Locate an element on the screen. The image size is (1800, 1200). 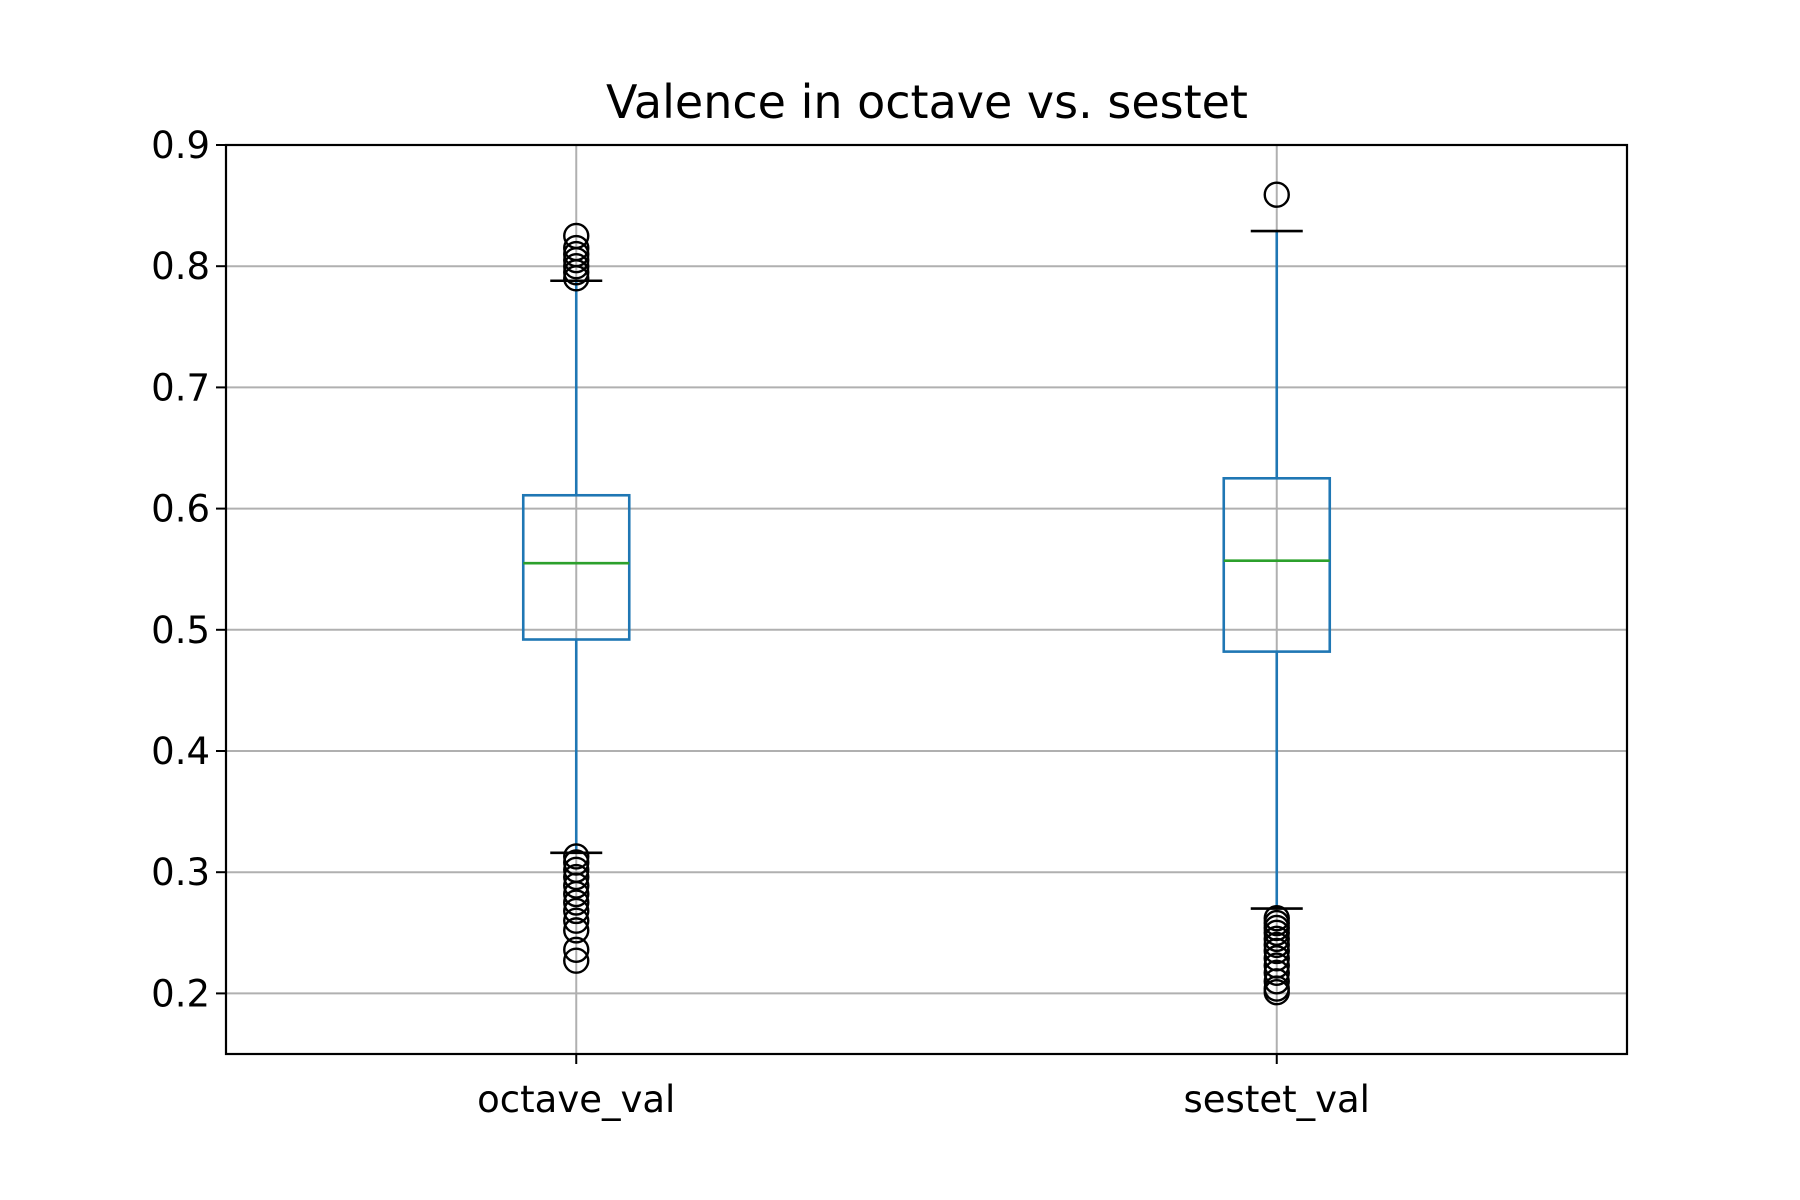
x-tick-label-octave-val: octave_val is located at coordinates (576, 1099).